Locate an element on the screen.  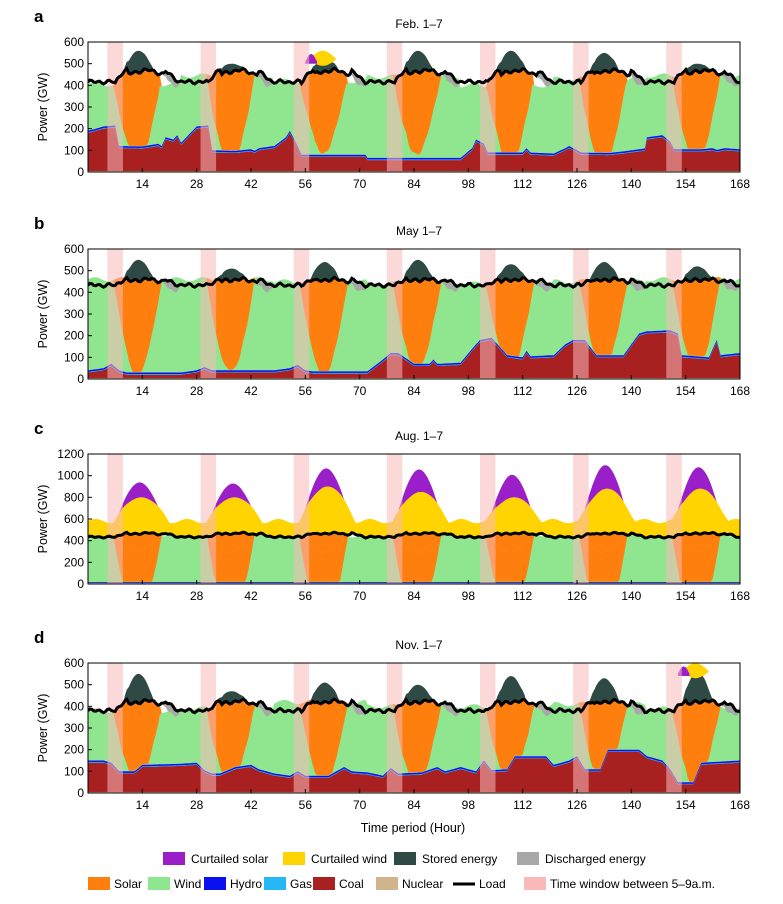
legend-label-window: Time window between 5–9a.m. is located at coordinates (632, 884).